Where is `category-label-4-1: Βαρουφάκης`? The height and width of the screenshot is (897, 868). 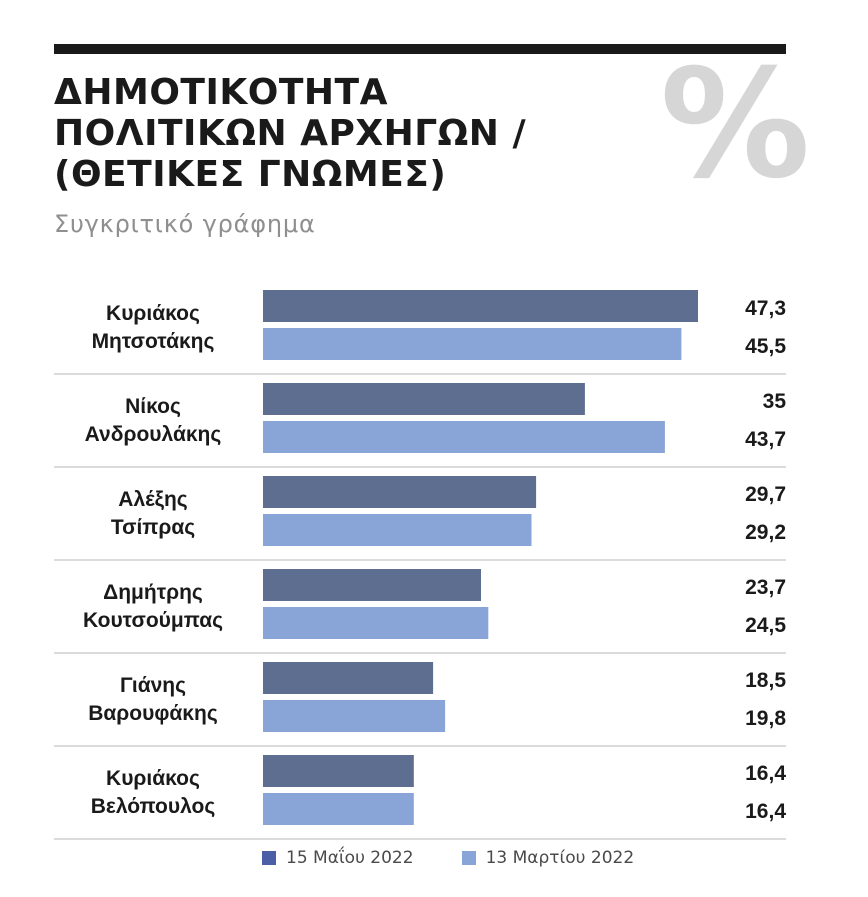 category-label-4-1: Βαρουφάκης is located at coordinates (153, 713).